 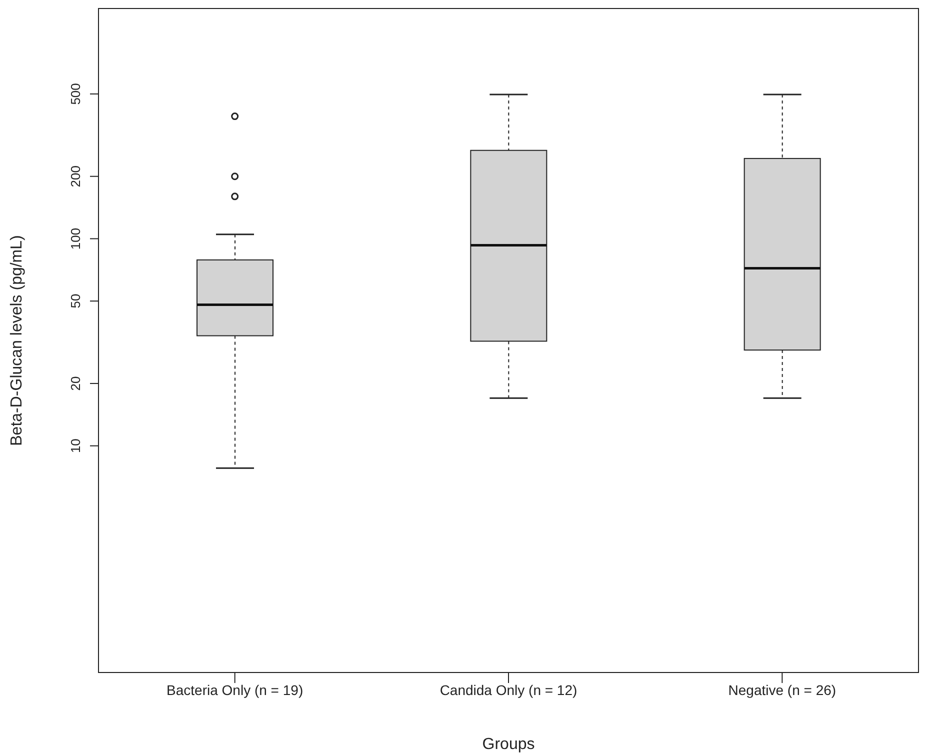 I want to click on x-tick-label: Bacteria Only (n = 19), so click(x=235, y=690).